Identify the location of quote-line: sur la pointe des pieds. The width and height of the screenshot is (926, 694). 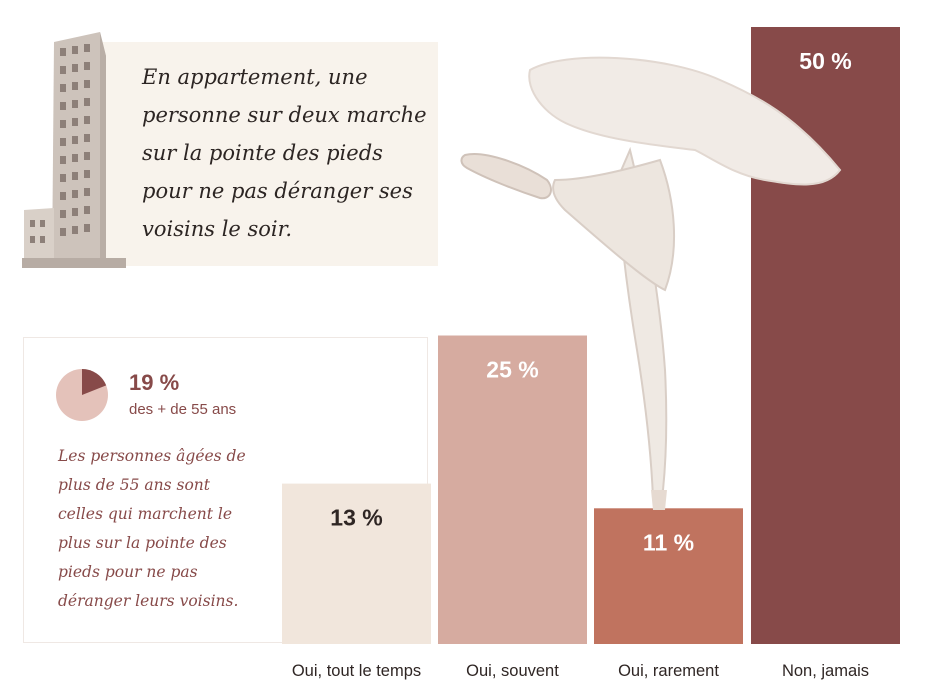
(262, 153).